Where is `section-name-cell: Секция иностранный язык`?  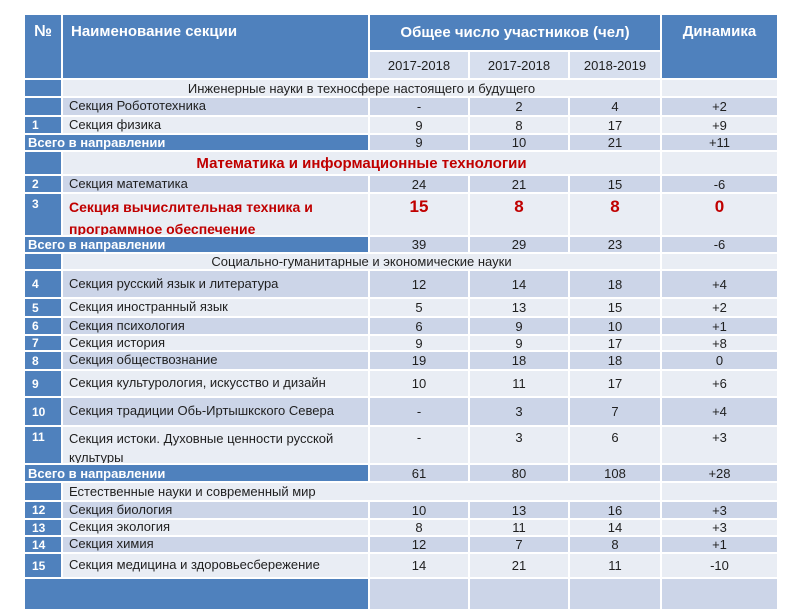
section-name-cell: Секция иностранный язык is located at coordinates (215, 307).